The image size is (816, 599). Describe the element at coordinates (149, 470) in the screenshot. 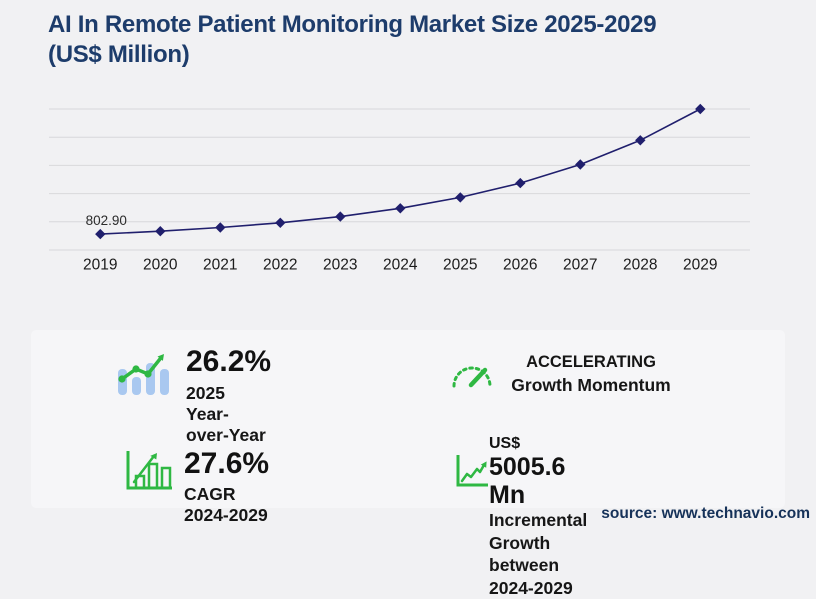

I see `growth-bars-icon` at that location.